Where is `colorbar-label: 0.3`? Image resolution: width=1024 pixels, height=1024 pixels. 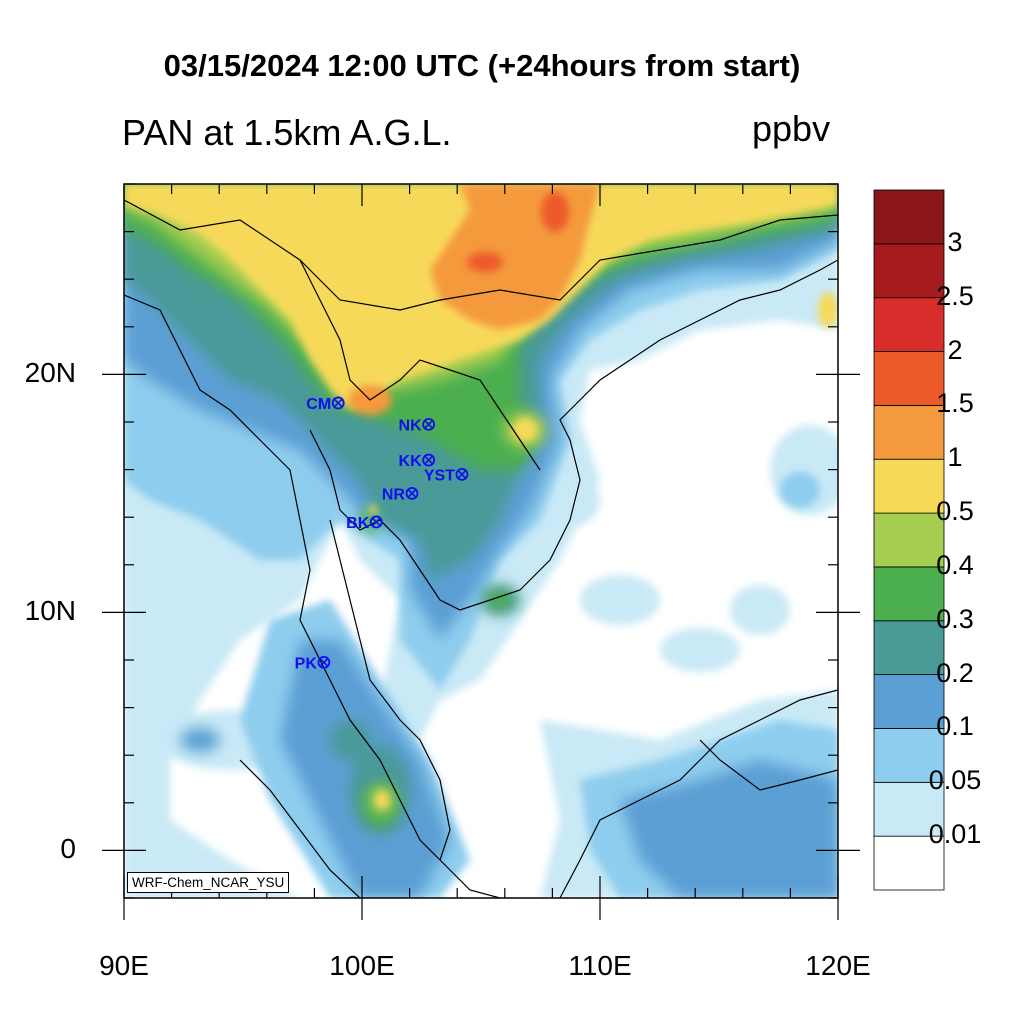
colorbar-label: 0.3 is located at coordinates (955, 618).